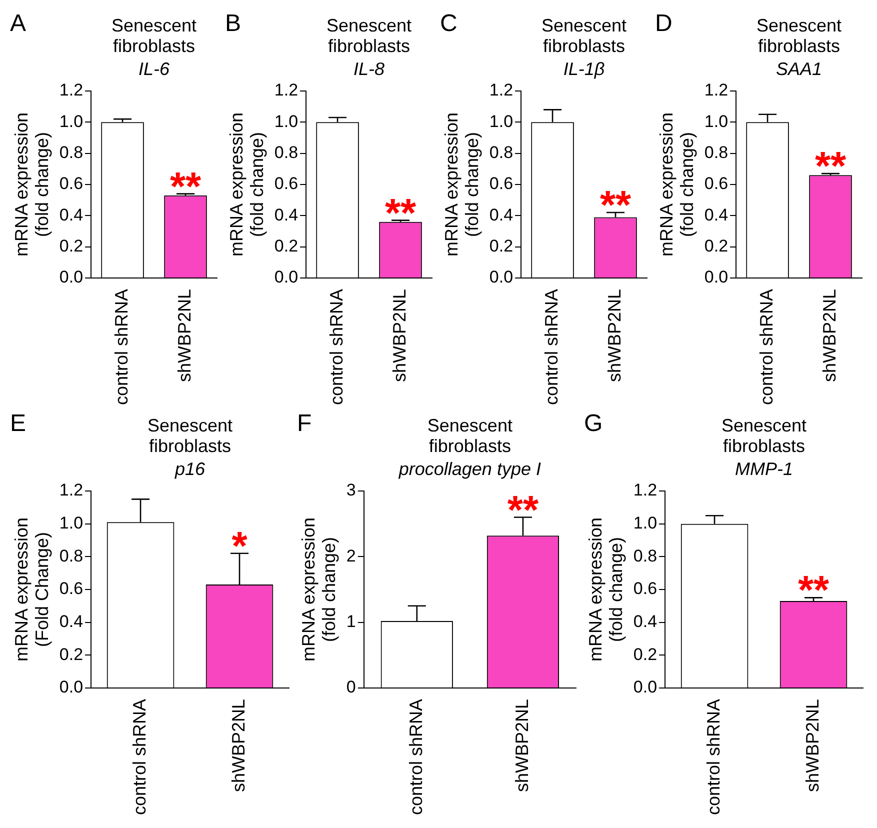  What do you see at coordinates (799, 69) in the screenshot?
I see `chart-subtitle: SAA1` at bounding box center [799, 69].